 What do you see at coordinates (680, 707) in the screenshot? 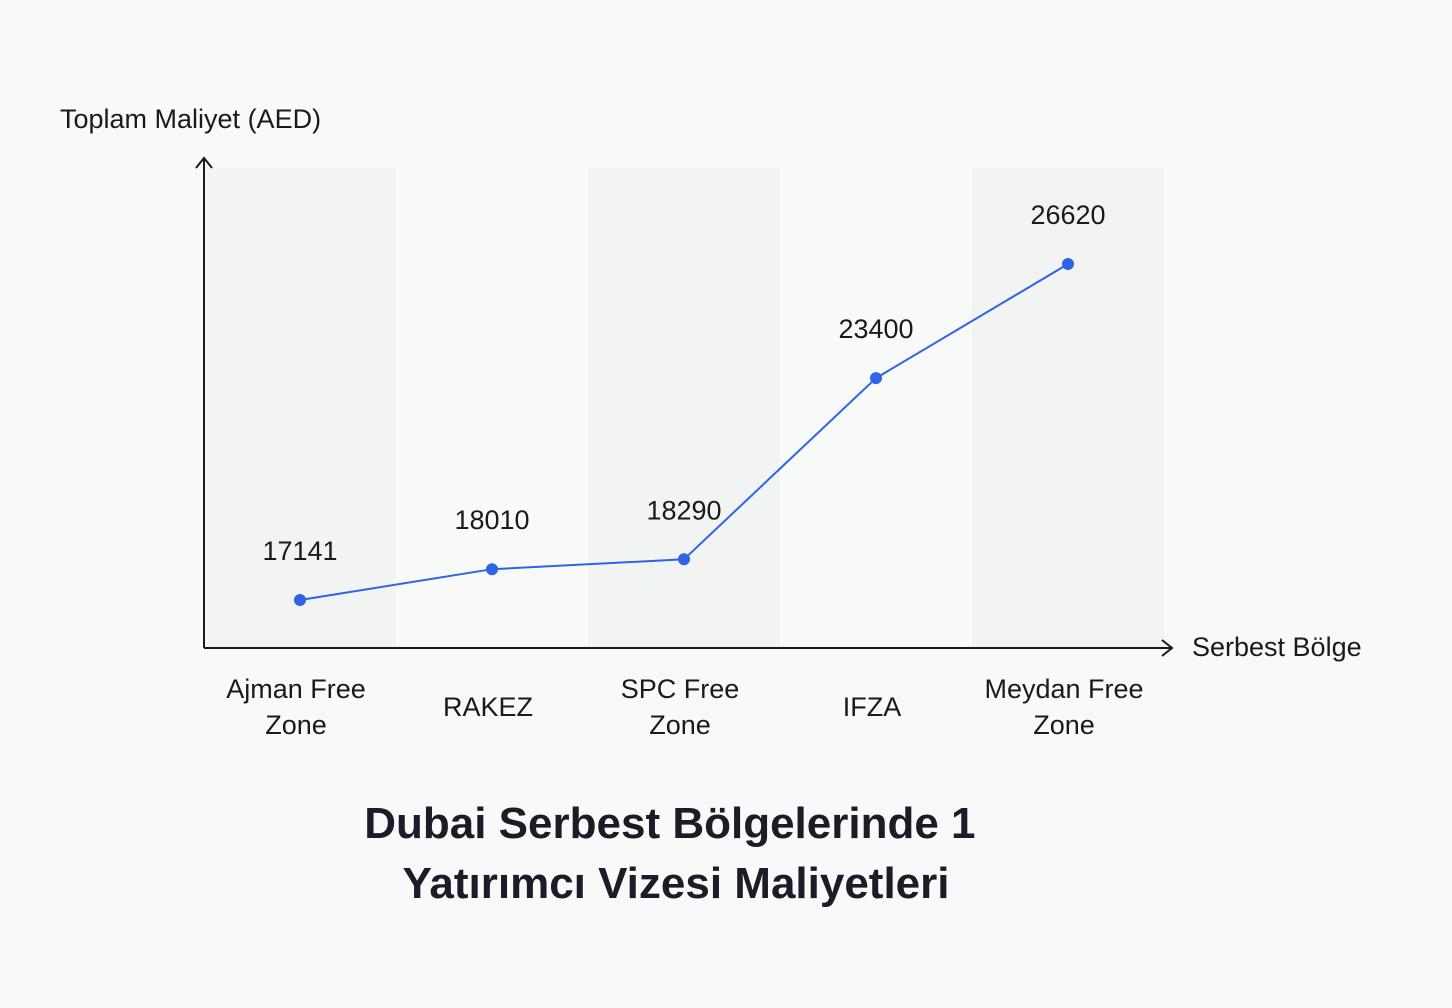
I see `x-tick-label: SPC Free Zone` at bounding box center [680, 707].